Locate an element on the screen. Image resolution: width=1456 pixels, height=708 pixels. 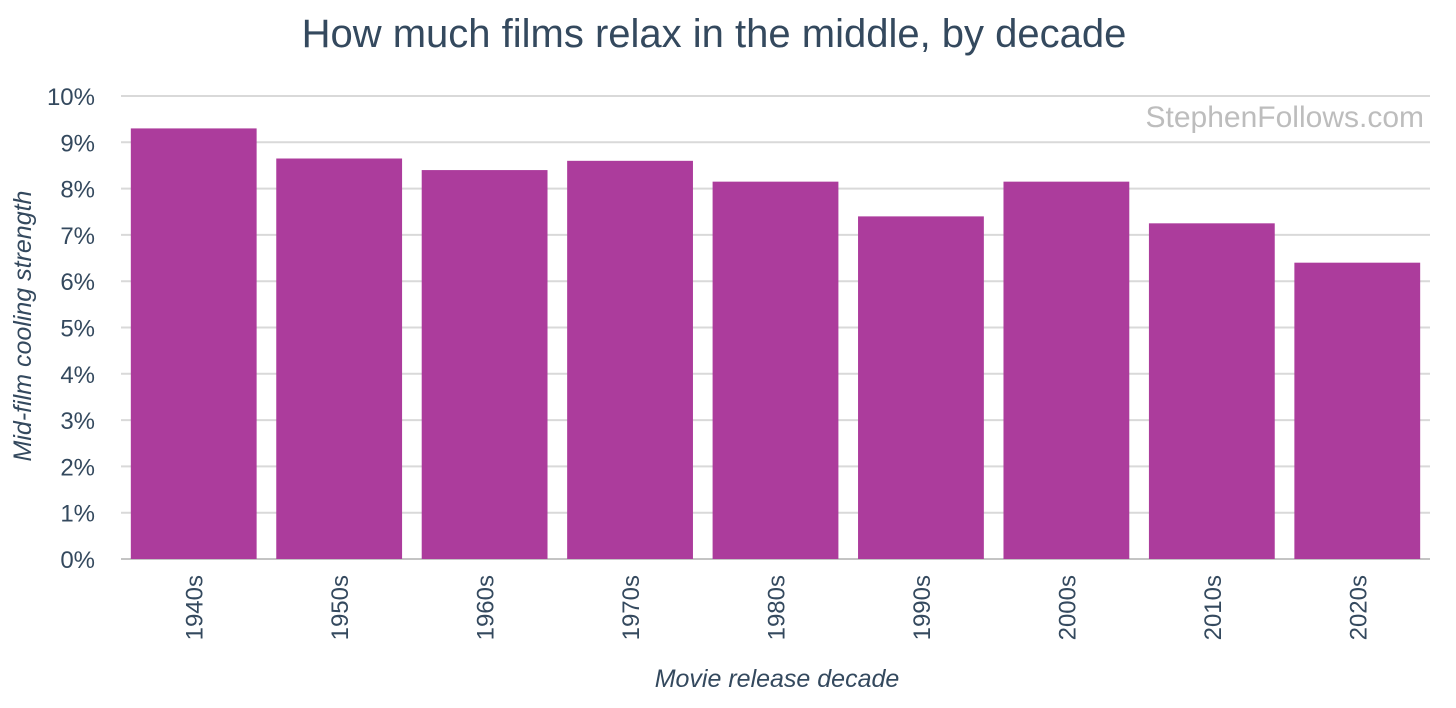
y-tick-label: 1% is located at coordinates (77, 514).